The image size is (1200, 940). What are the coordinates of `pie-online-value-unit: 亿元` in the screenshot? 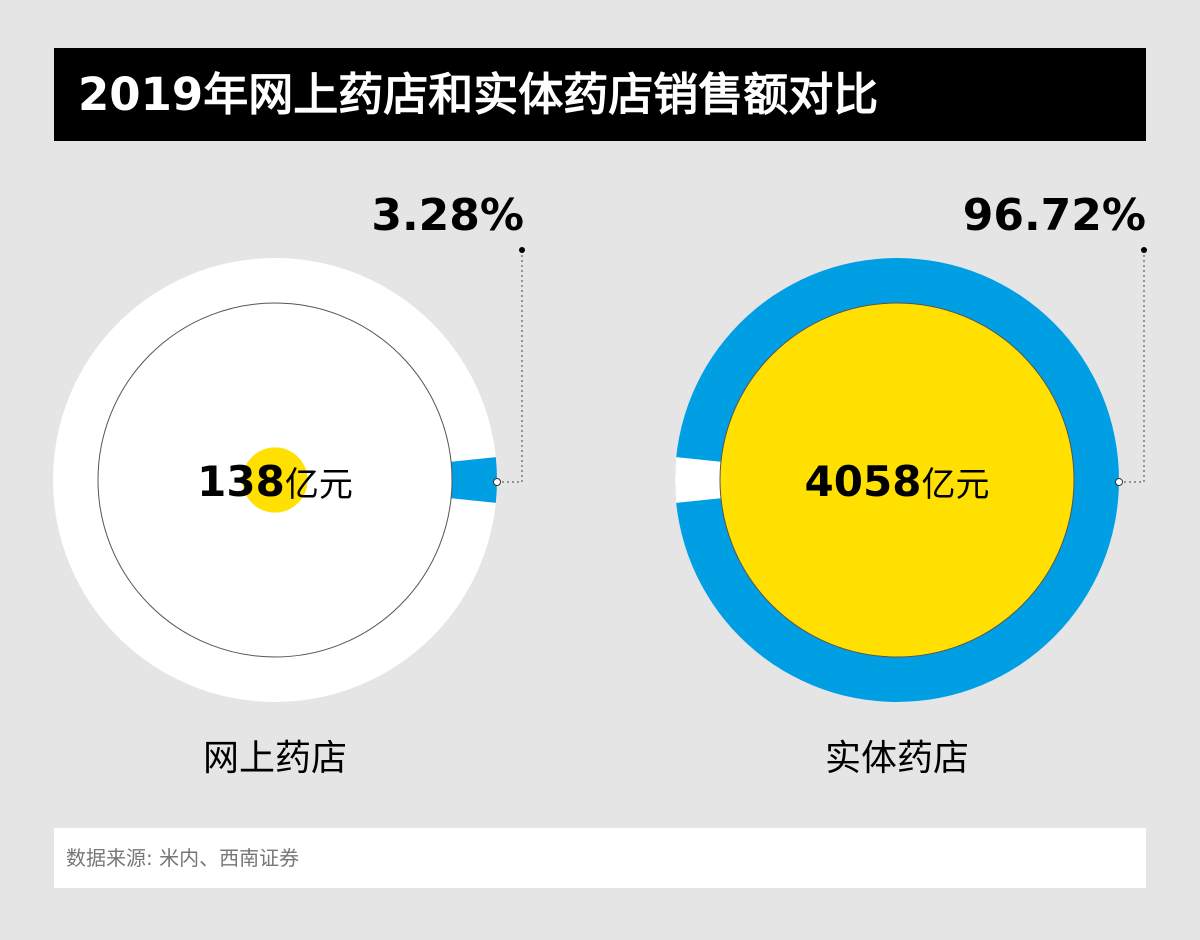 It's located at (319, 485).